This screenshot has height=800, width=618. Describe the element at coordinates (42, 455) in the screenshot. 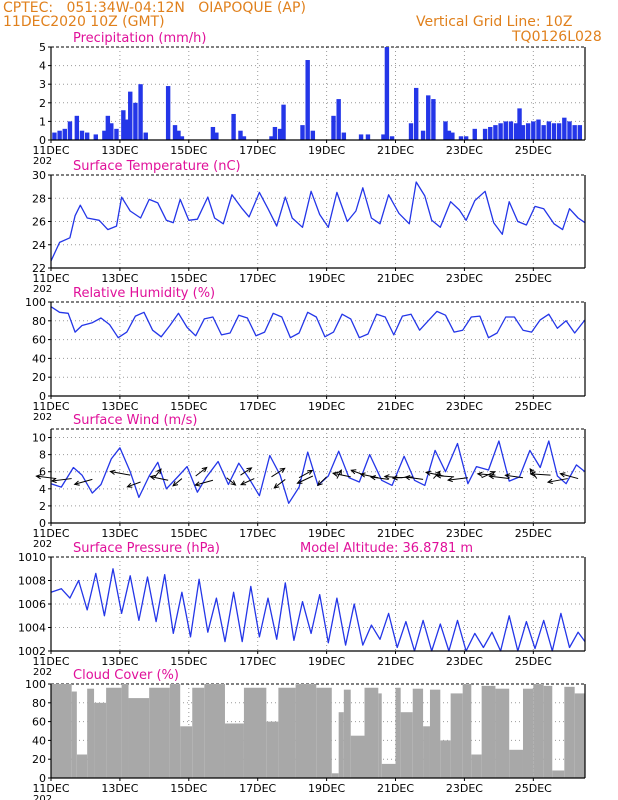

I see `wind-ytick-label: 8` at that location.